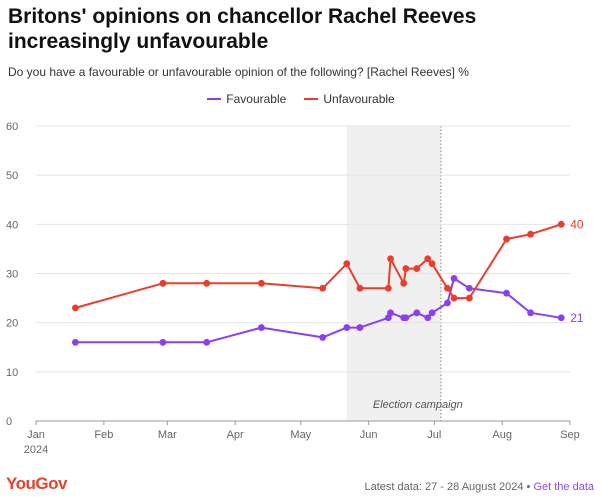 The width and height of the screenshot is (602, 497). I want to click on y-tick-label-0: 0, so click(9, 422).